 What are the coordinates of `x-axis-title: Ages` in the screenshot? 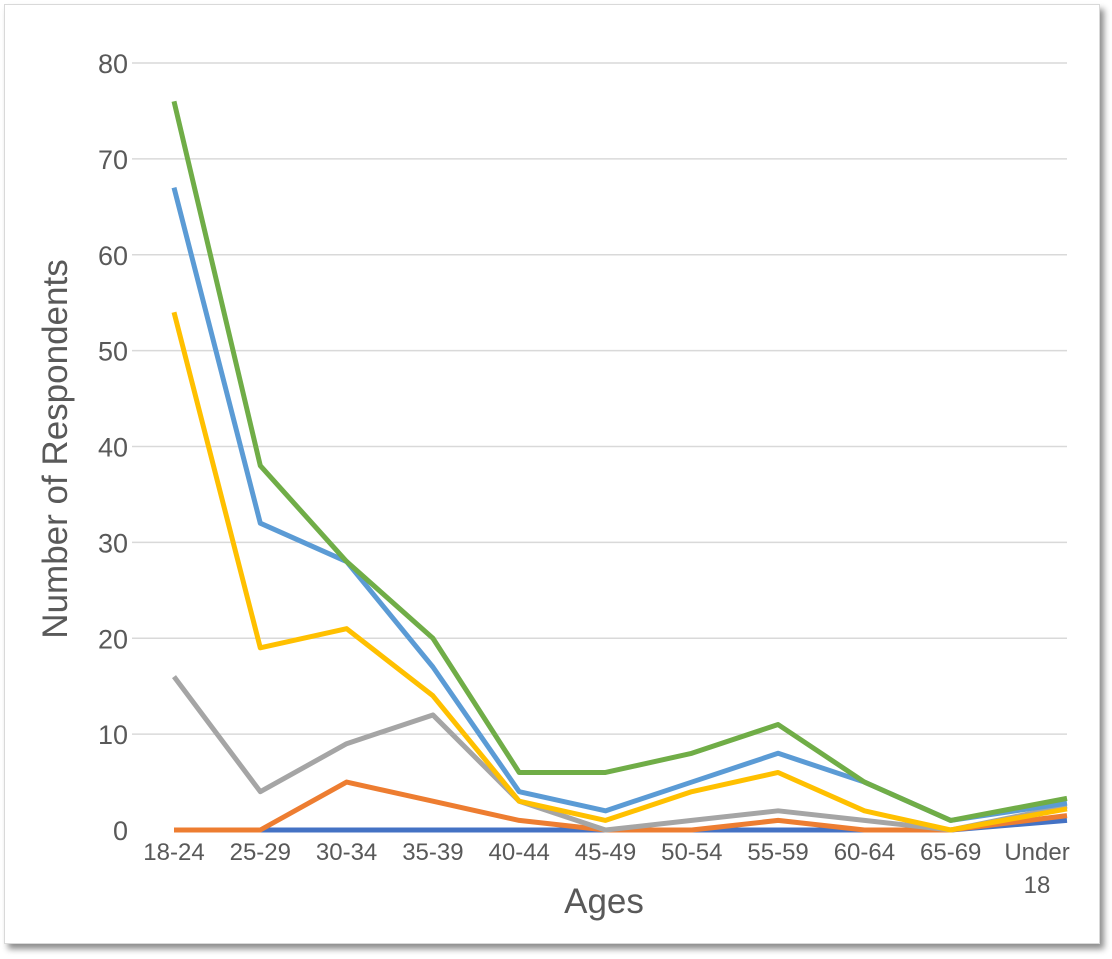 It's located at (604, 901).